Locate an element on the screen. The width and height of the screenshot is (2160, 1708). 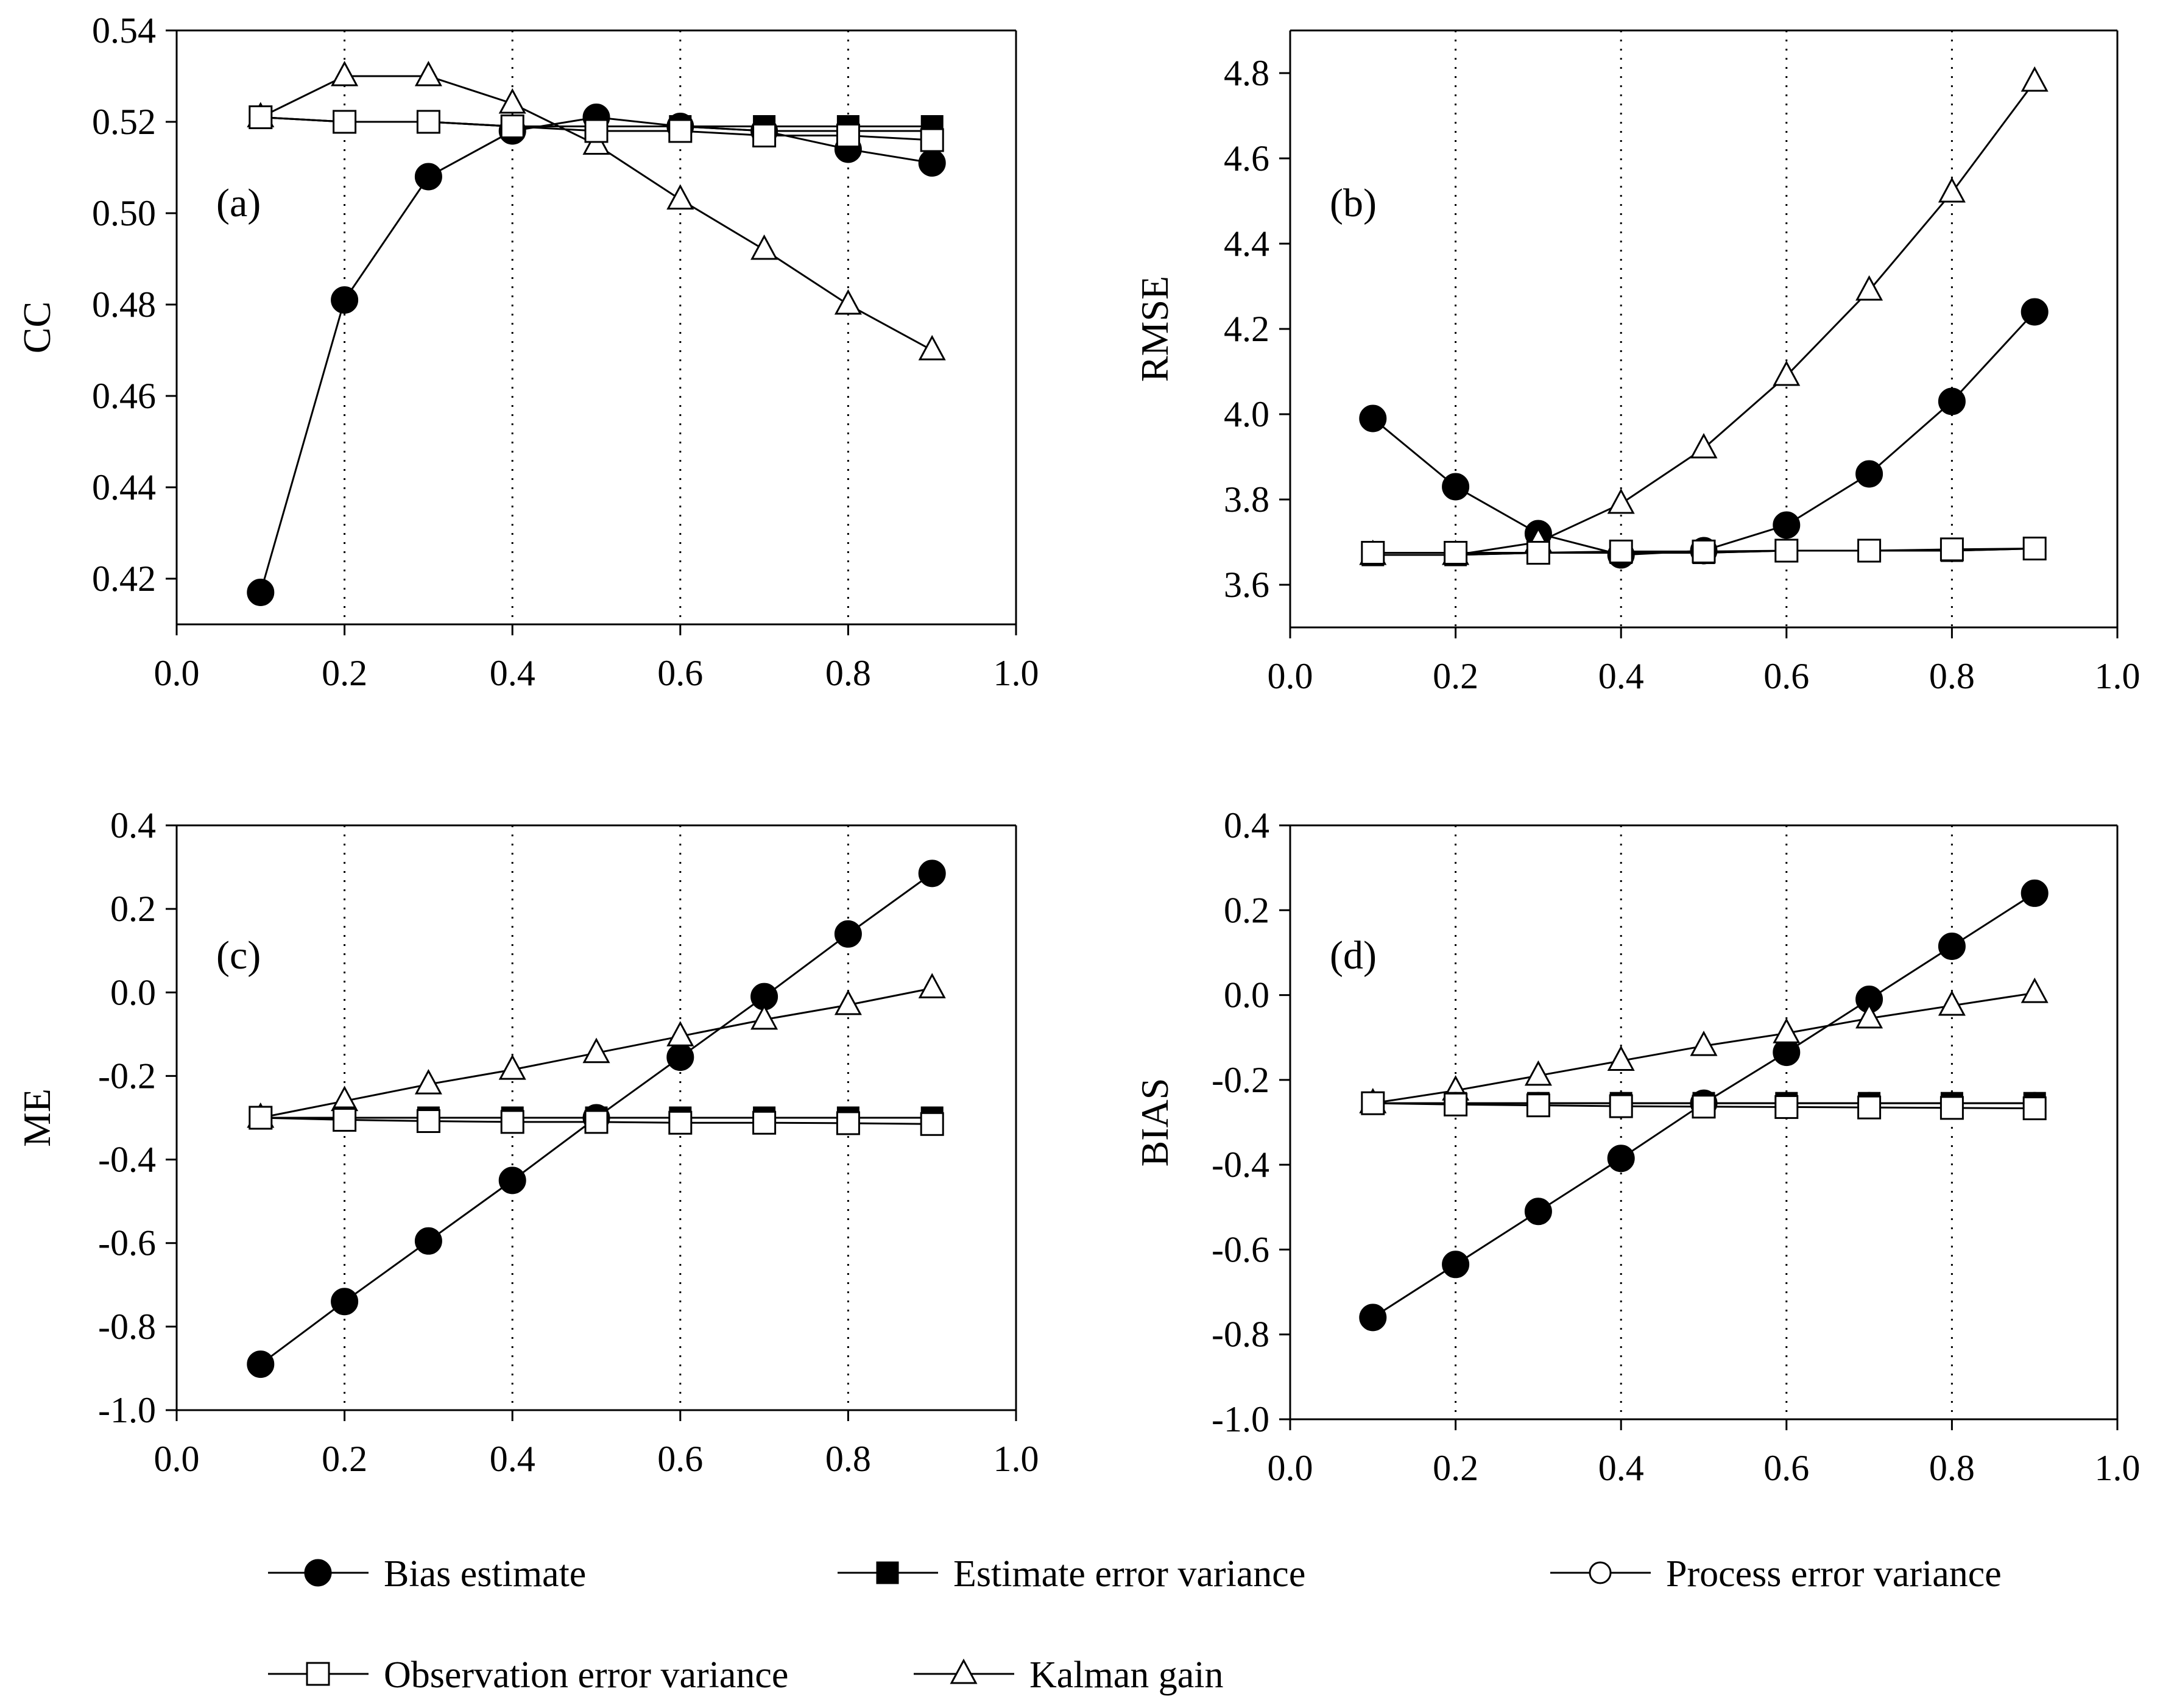
legend-item-kal: Kalman gain is located at coordinates (1069, 1675).